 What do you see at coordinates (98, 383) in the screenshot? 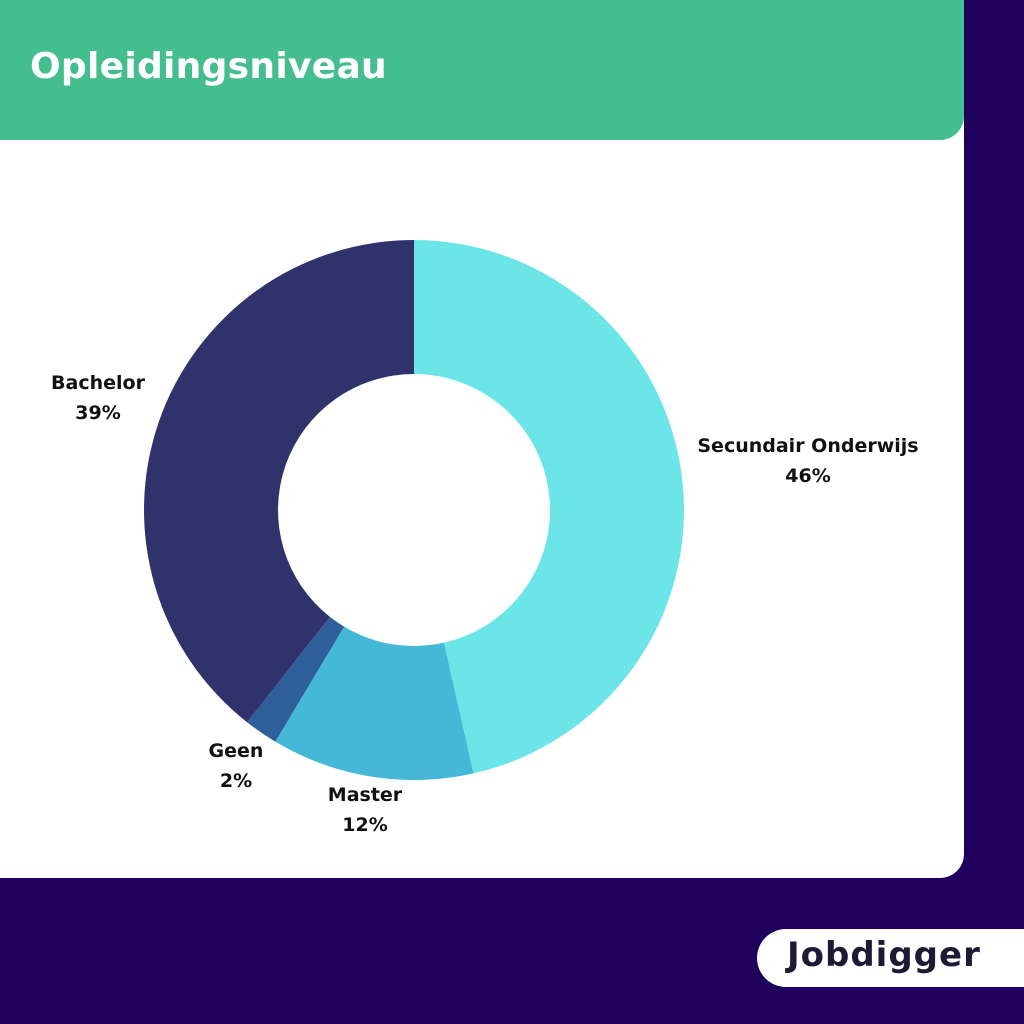
I see `slice-label: Bachelor` at bounding box center [98, 383].